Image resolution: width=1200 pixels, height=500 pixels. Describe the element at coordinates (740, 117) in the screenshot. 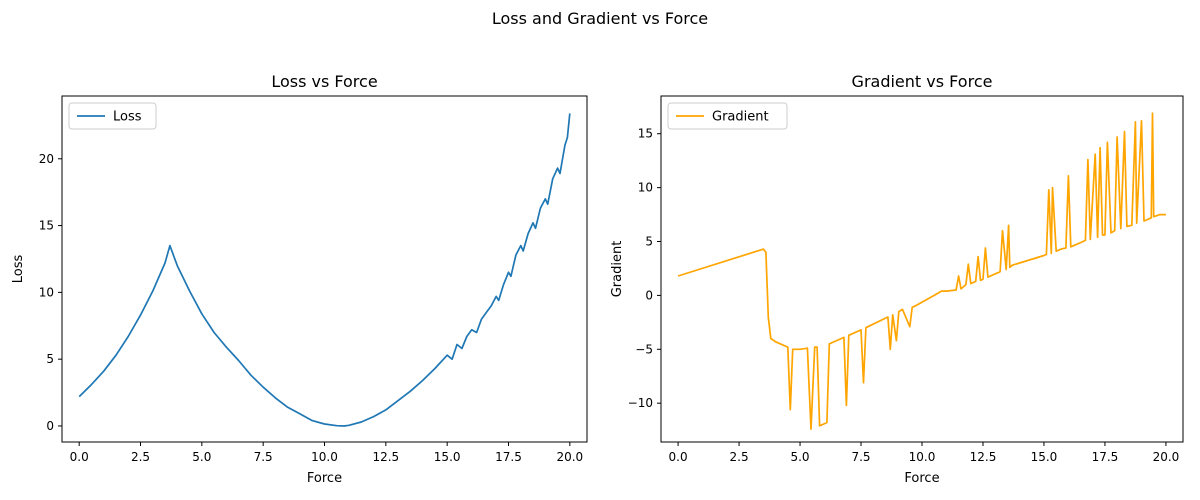

I see `gradient-legend-label: Gradient` at that location.